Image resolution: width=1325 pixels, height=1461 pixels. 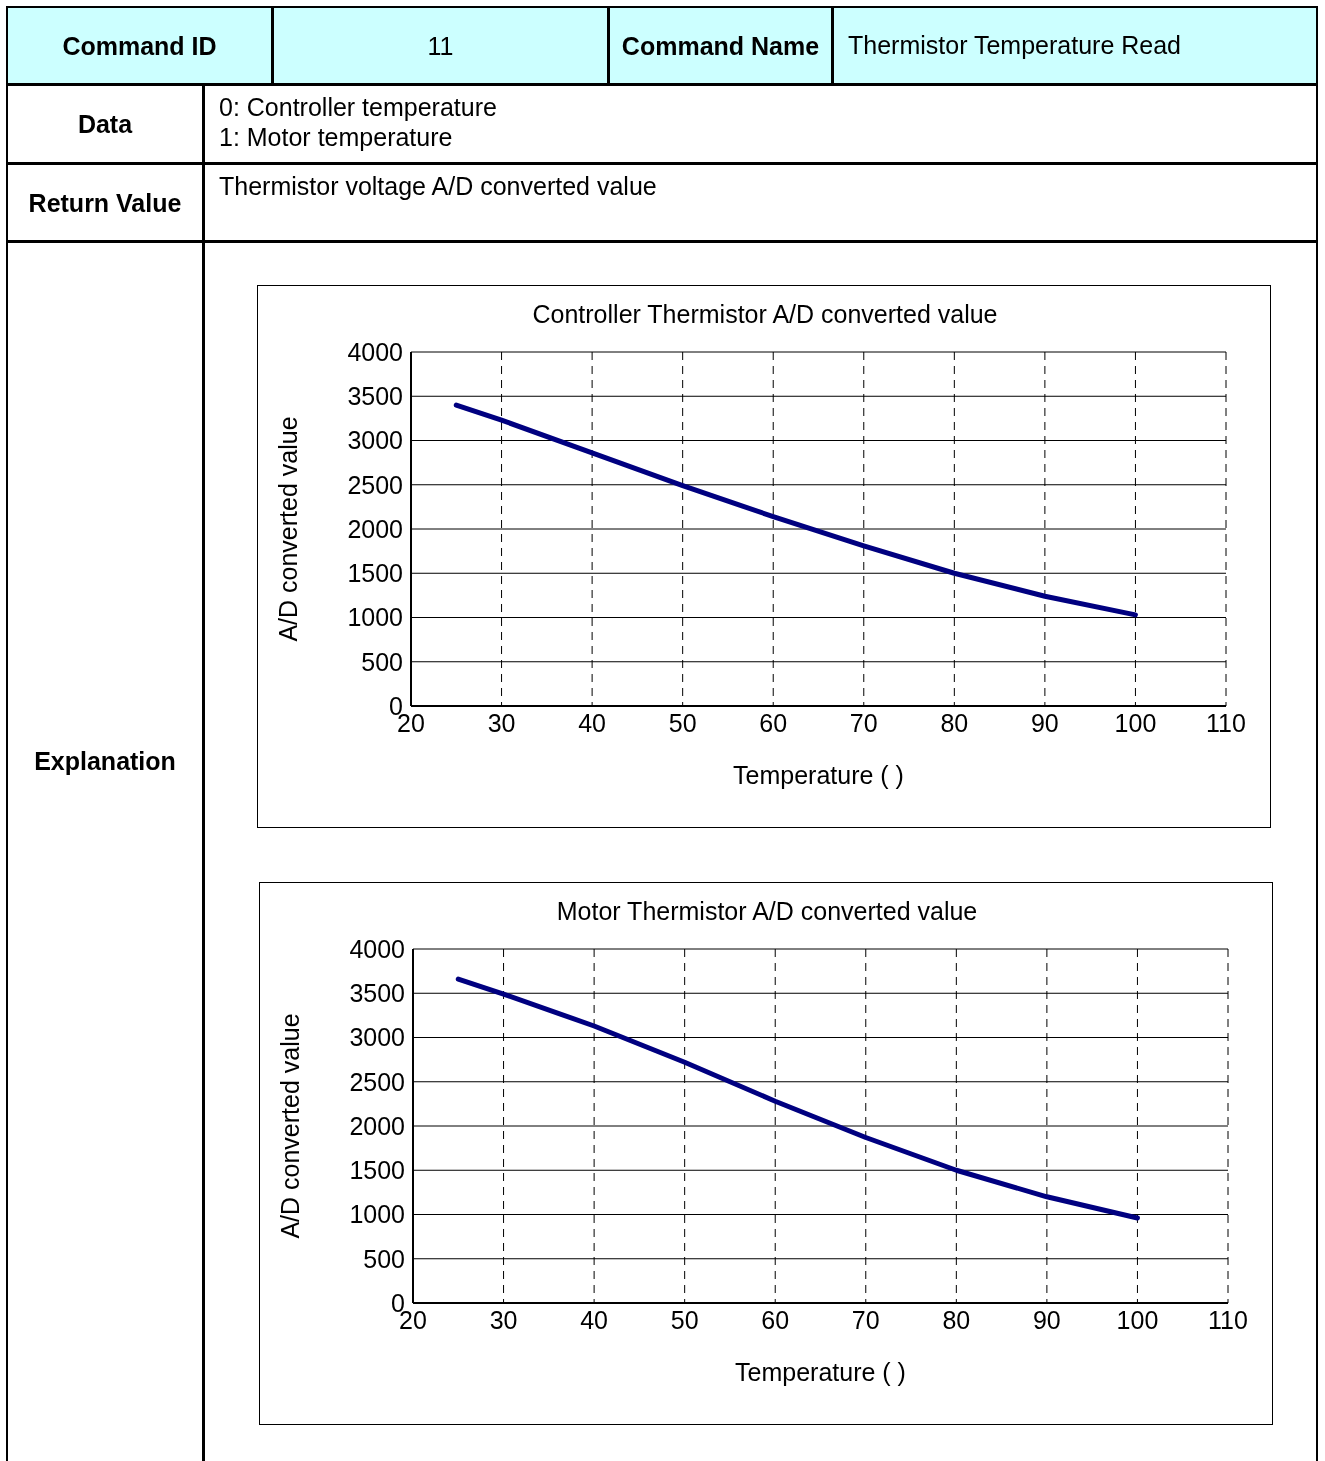 I want to click on text: Return Value, so click(x=105, y=202).